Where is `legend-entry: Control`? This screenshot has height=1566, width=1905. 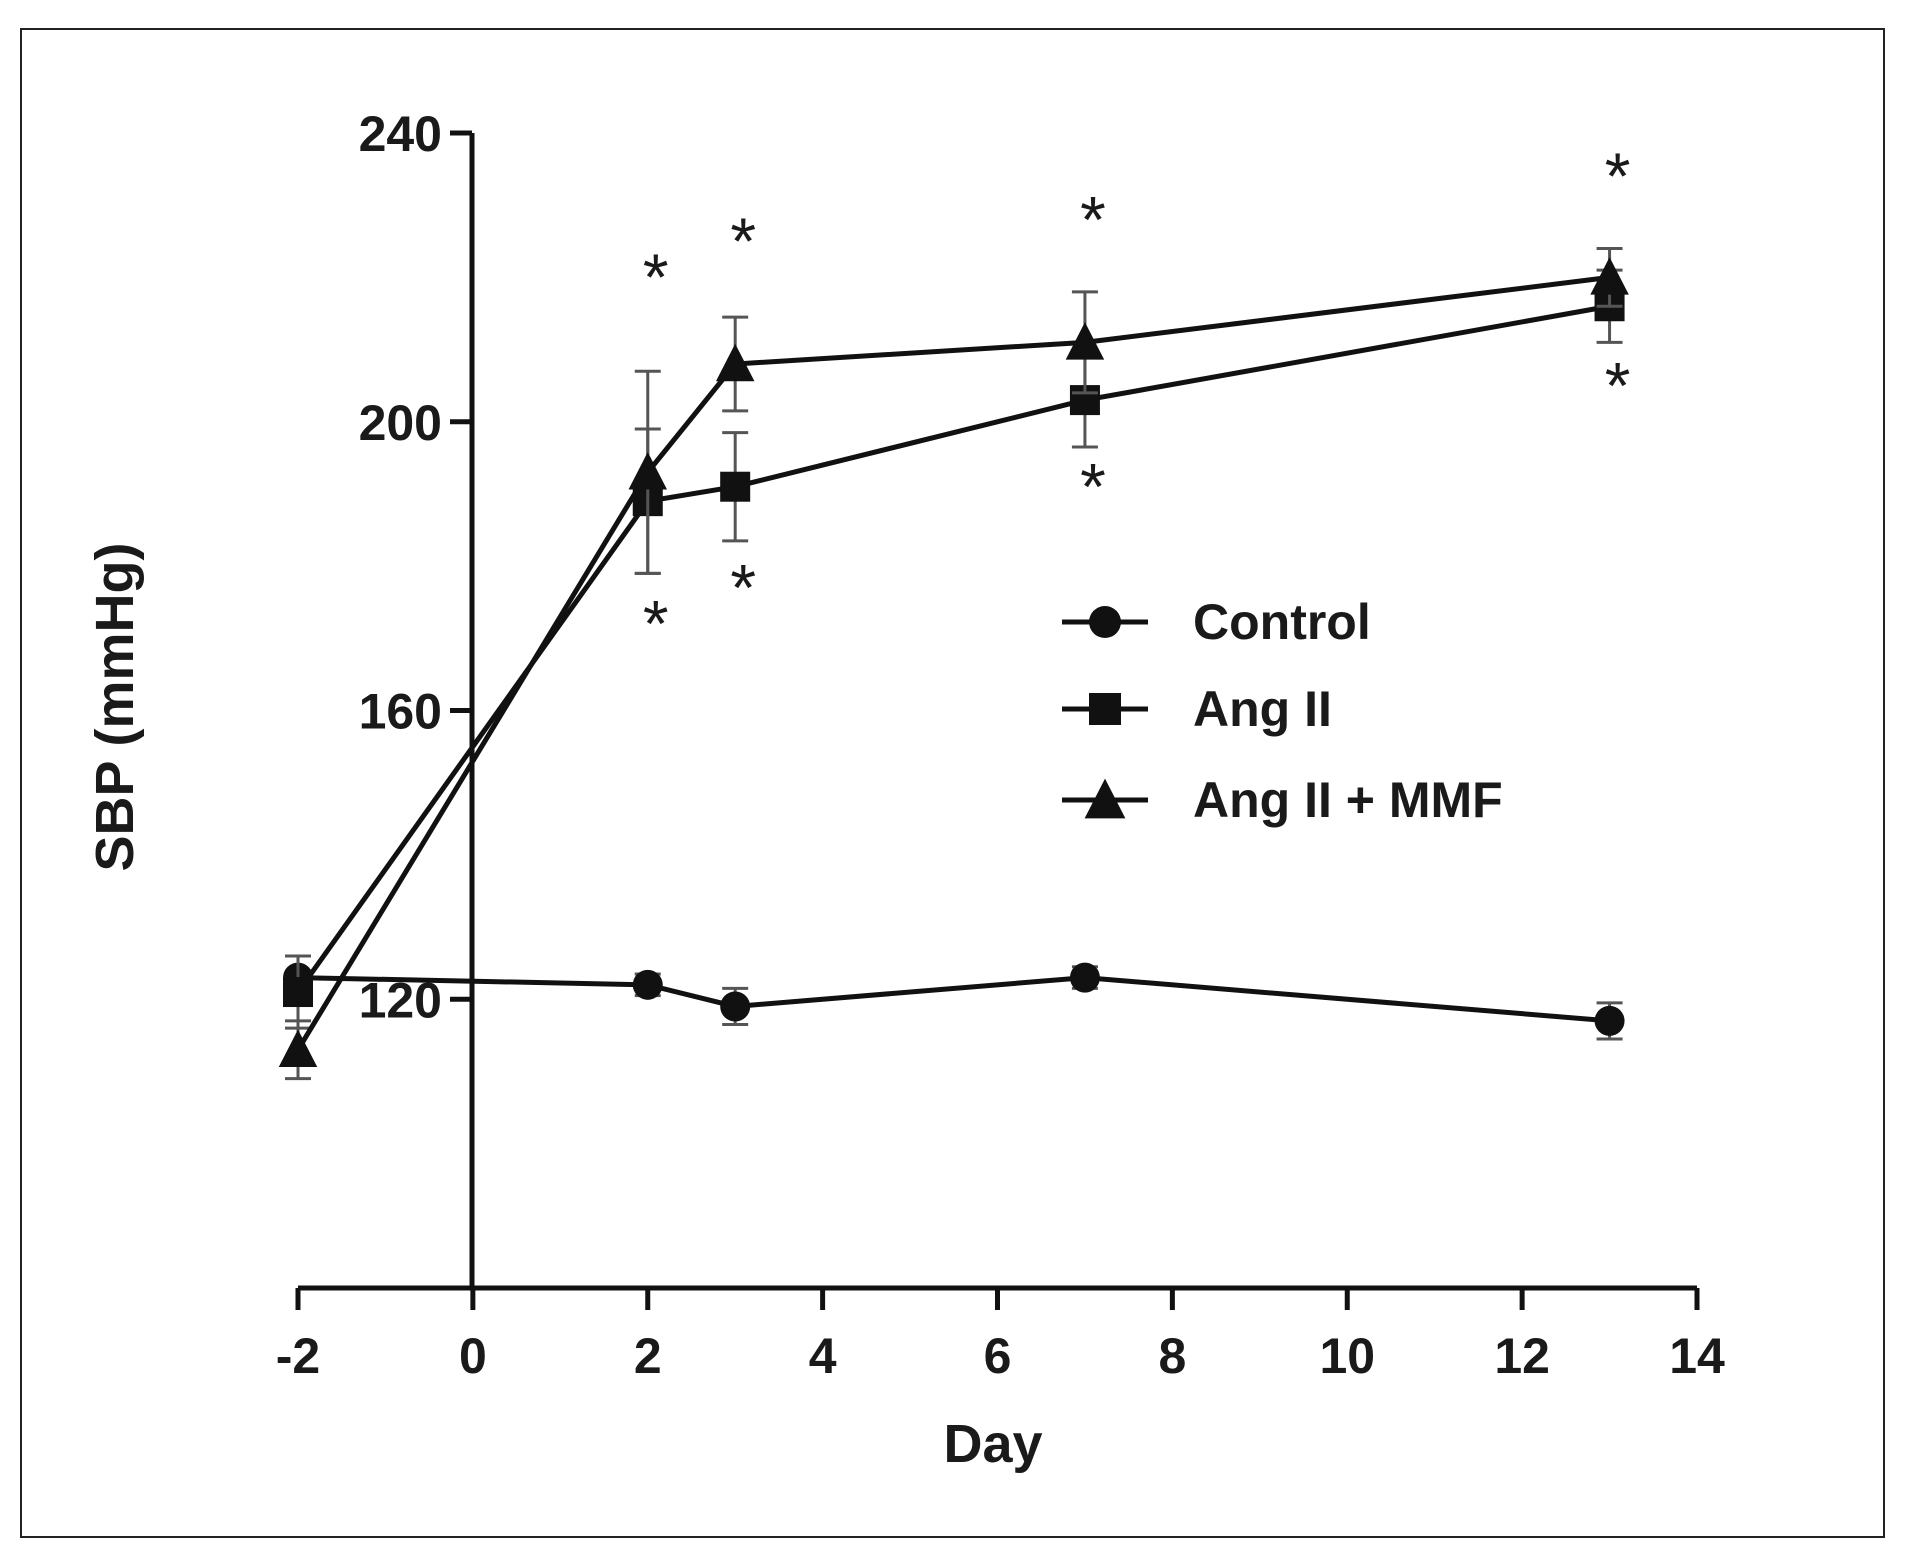 legend-entry: Control is located at coordinates (1216, 622).